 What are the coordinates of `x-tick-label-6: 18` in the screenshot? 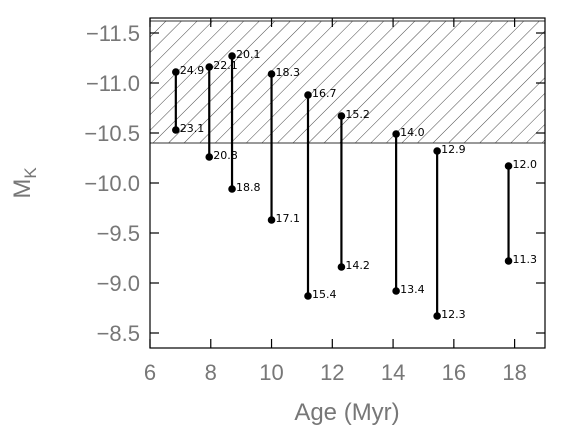 It's located at (514, 372).